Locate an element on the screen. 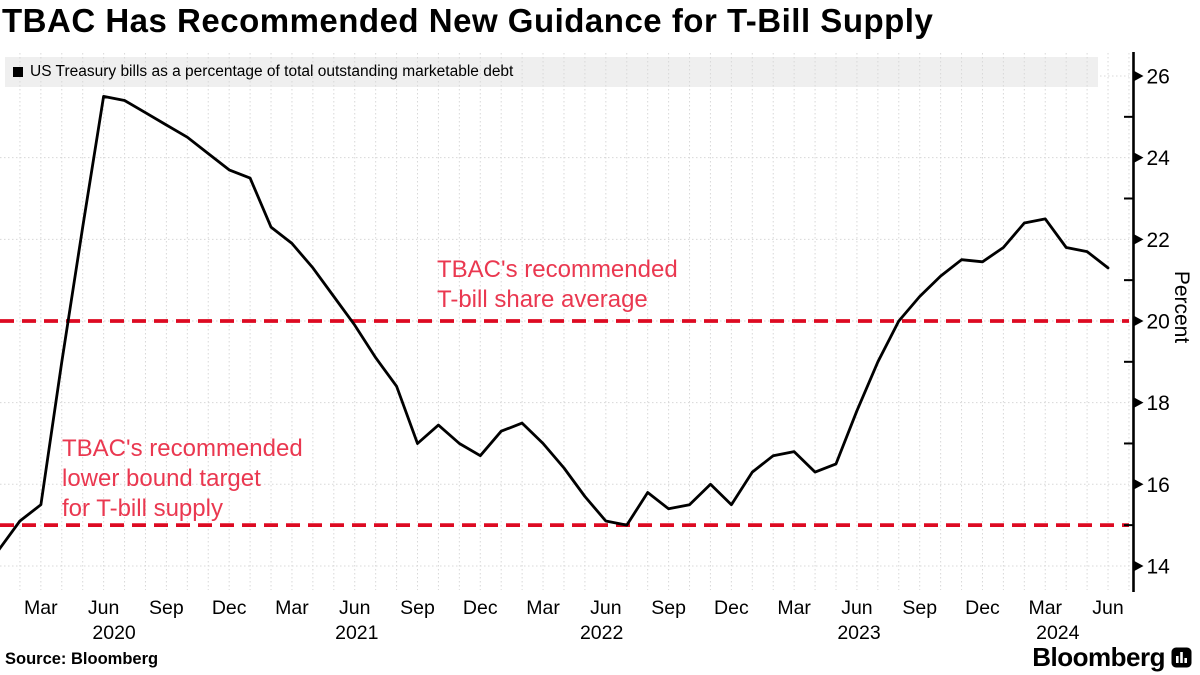 The width and height of the screenshot is (1200, 675). x-year-label: 2021 is located at coordinates (356, 633).